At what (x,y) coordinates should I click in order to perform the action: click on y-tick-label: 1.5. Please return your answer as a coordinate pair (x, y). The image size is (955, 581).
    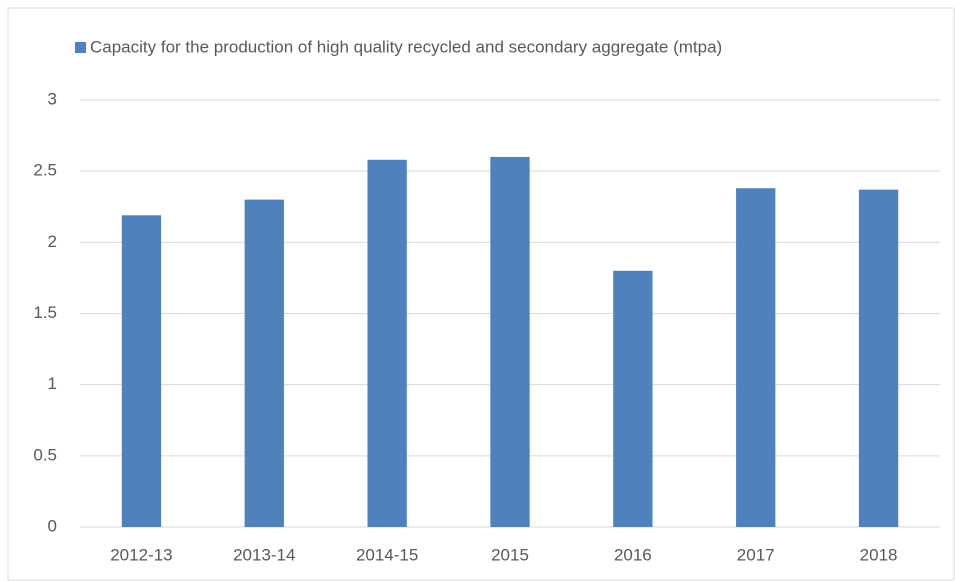
    Looking at the image, I should click on (45, 312).